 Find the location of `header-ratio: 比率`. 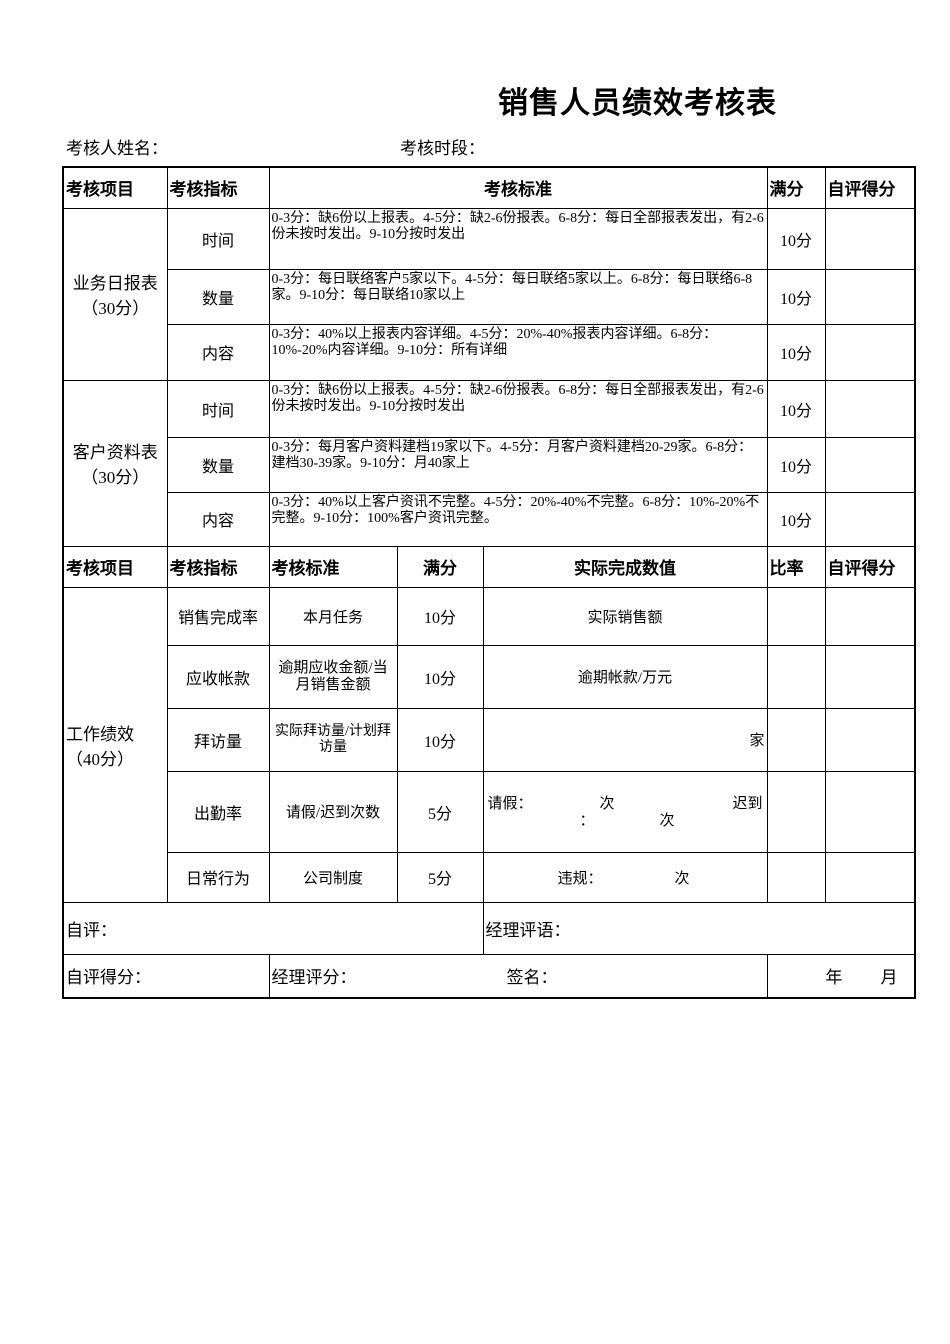

header-ratio: 比率 is located at coordinates (796, 566).